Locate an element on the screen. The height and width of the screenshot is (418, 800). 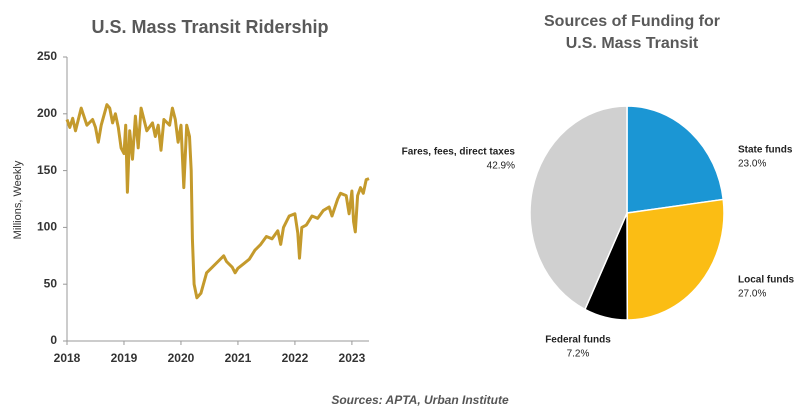
x-tick-label: 2023 is located at coordinates (352, 358).